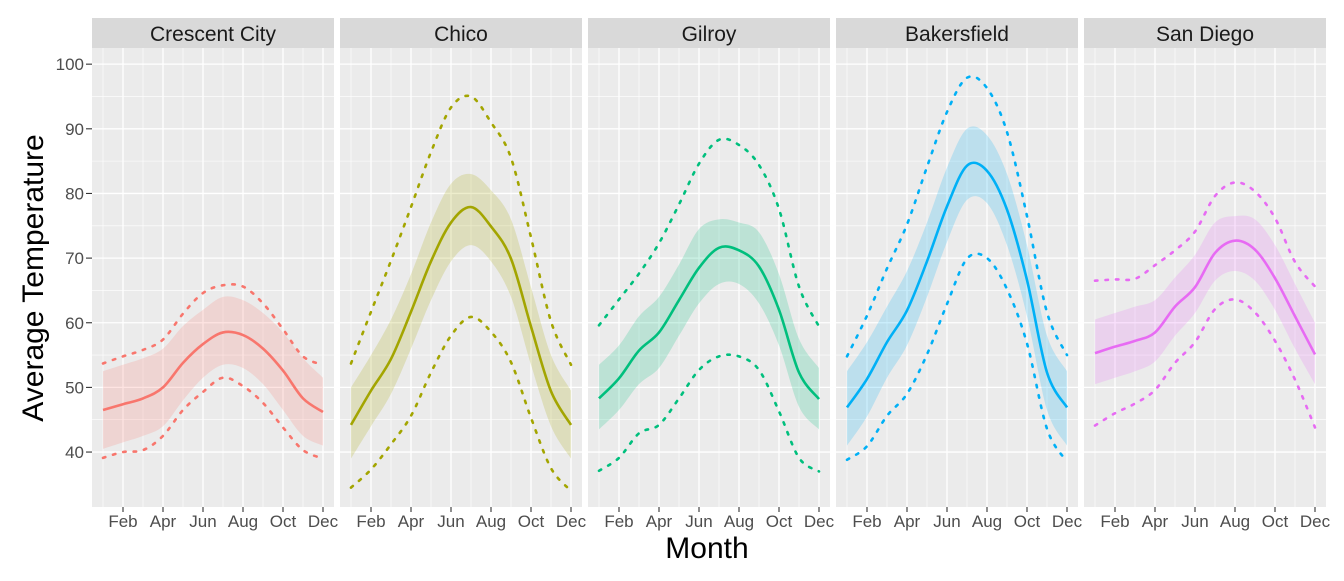 This screenshot has width=1344, height=581. Describe the element at coordinates (33, 277) in the screenshot. I see `y-axis-title: Average Temperature` at that location.